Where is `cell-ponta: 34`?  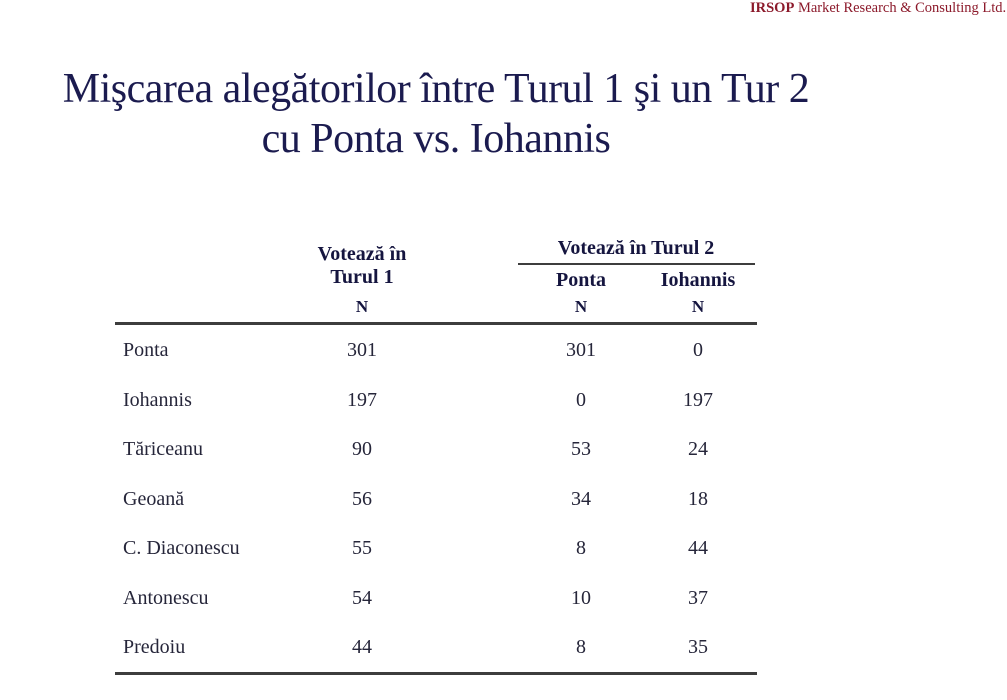 cell-ponta: 34 is located at coordinates (581, 498).